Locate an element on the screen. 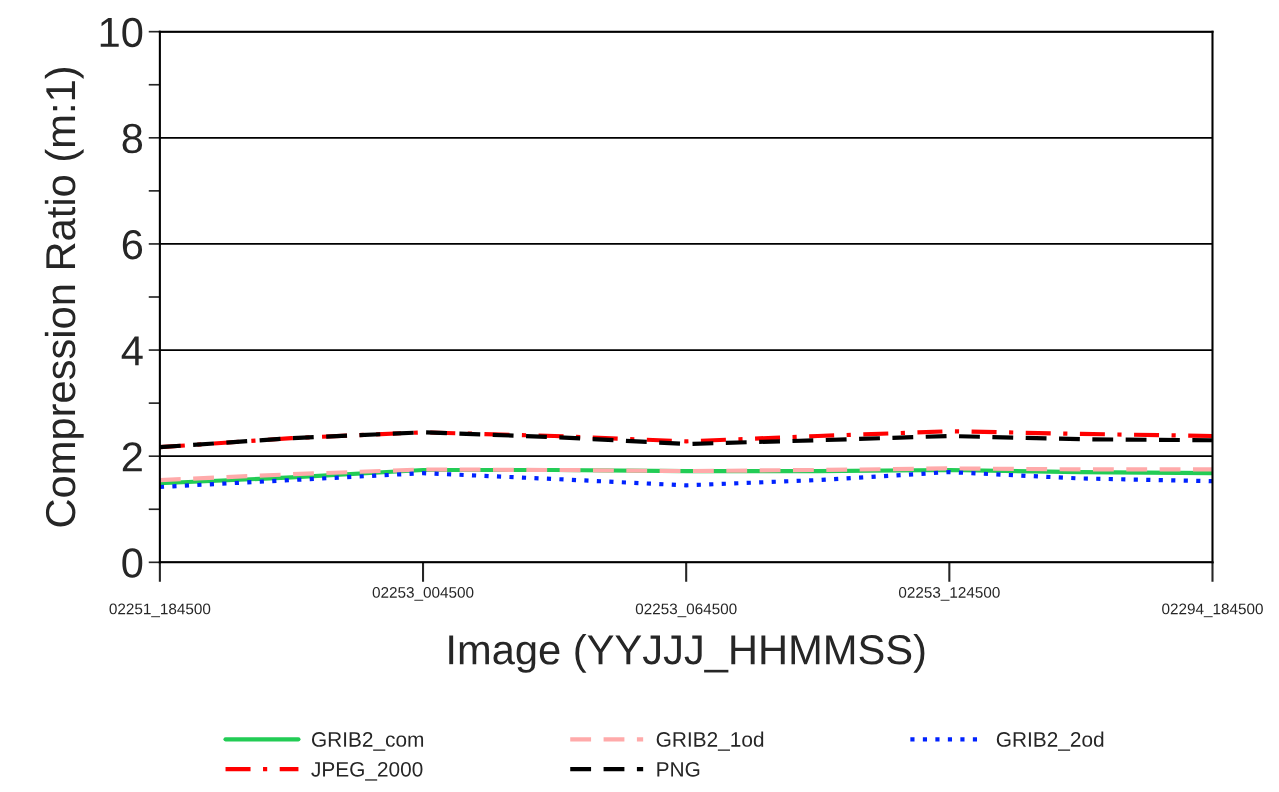 This screenshot has width=1279, height=792. x-tick-label: 02251_184500 is located at coordinates (160, 610).